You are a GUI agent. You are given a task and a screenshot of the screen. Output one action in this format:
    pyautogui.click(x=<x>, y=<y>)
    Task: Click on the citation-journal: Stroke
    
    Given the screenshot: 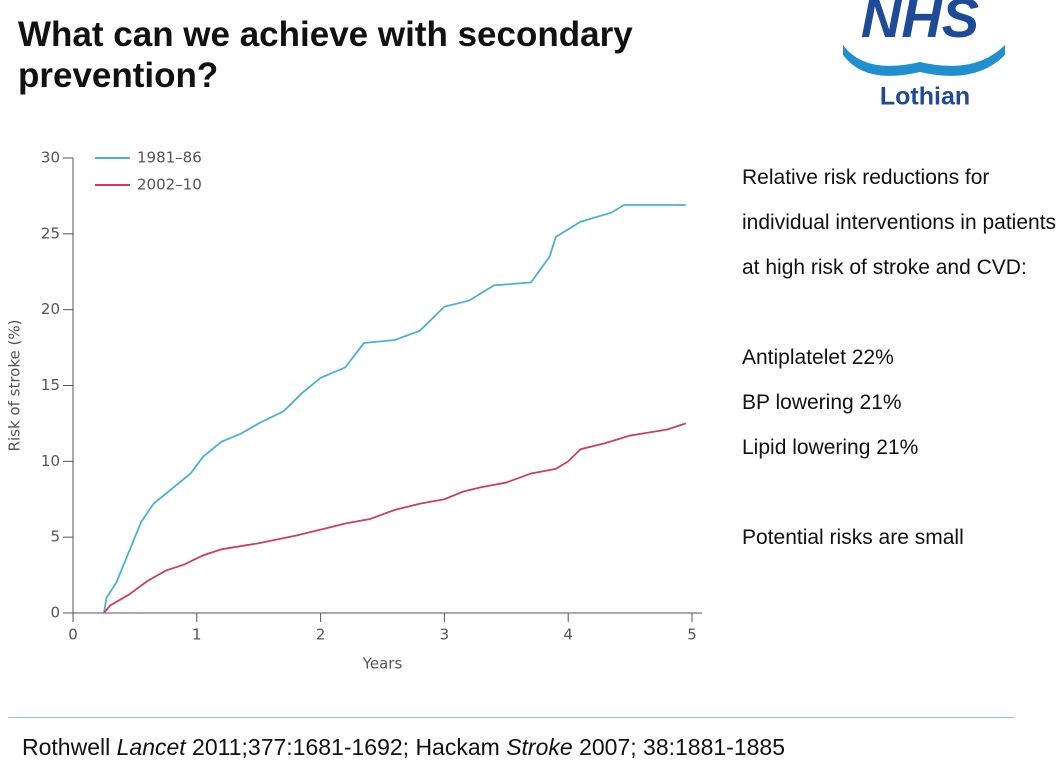 What is the action you would take?
    pyautogui.click(x=539, y=747)
    